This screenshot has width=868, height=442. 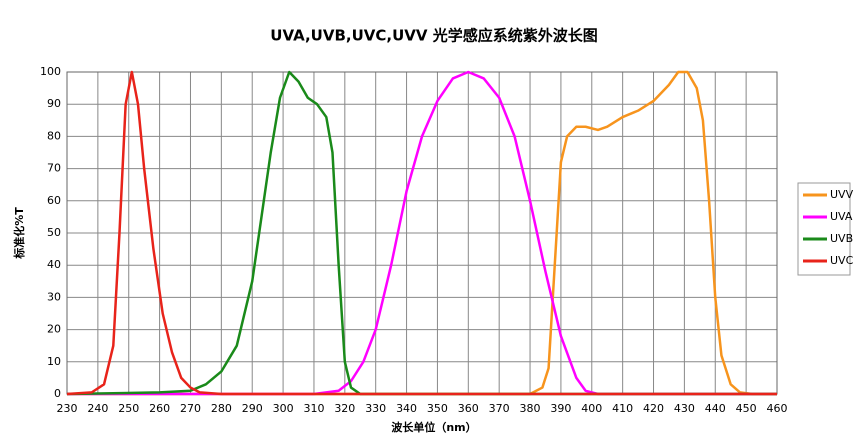 I want to click on x-tick-label: 260, so click(x=159, y=408).